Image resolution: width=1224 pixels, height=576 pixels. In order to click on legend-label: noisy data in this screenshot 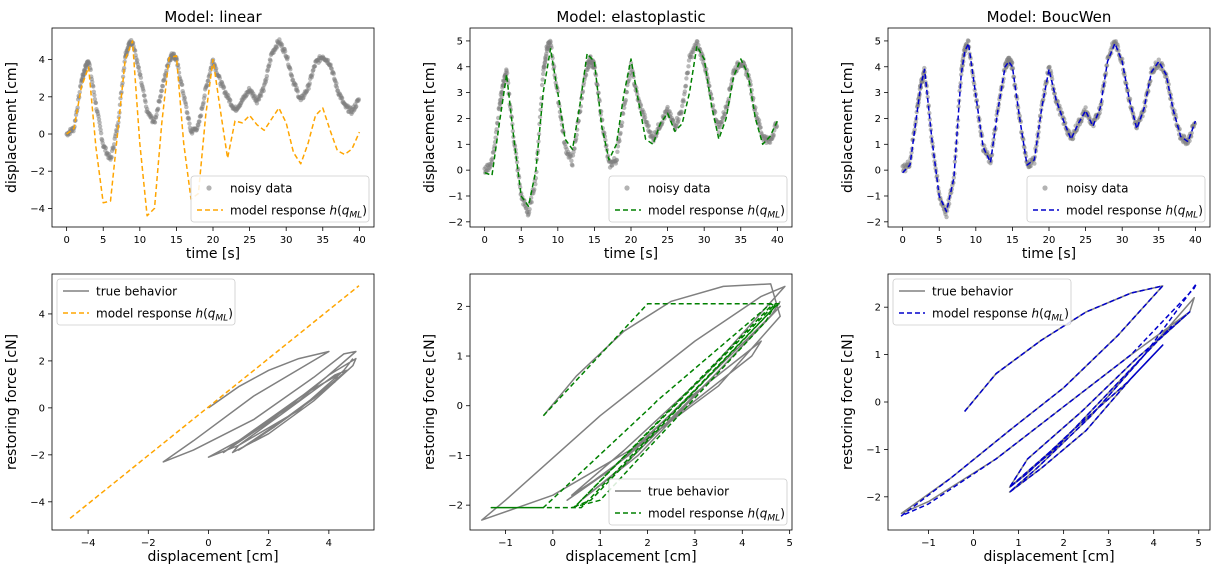, I will do `click(1097, 189)`.